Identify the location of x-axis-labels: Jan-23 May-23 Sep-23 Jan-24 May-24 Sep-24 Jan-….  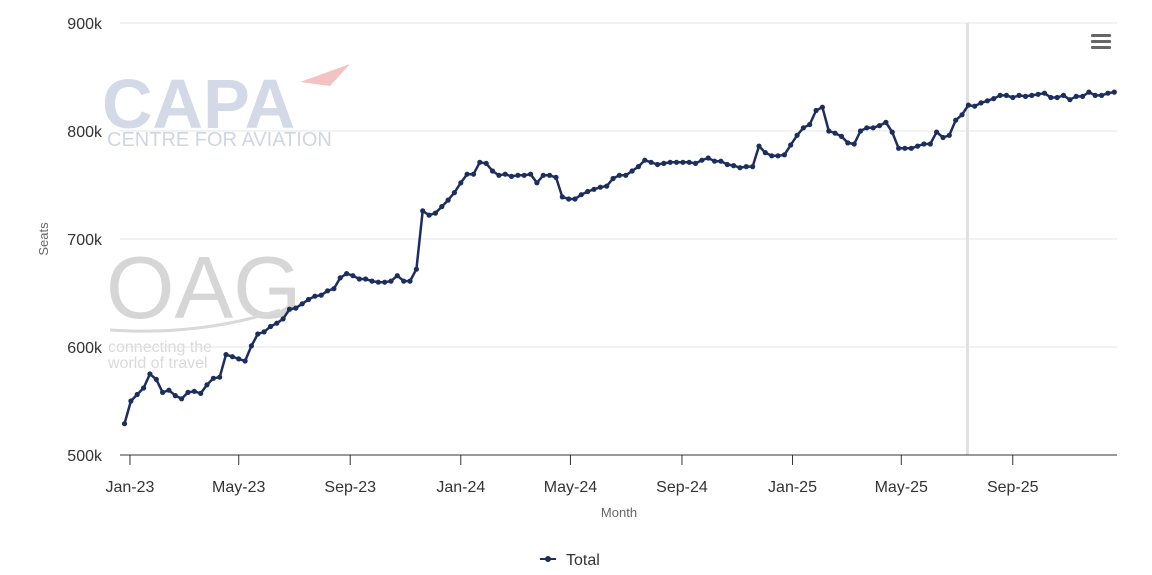
(572, 487).